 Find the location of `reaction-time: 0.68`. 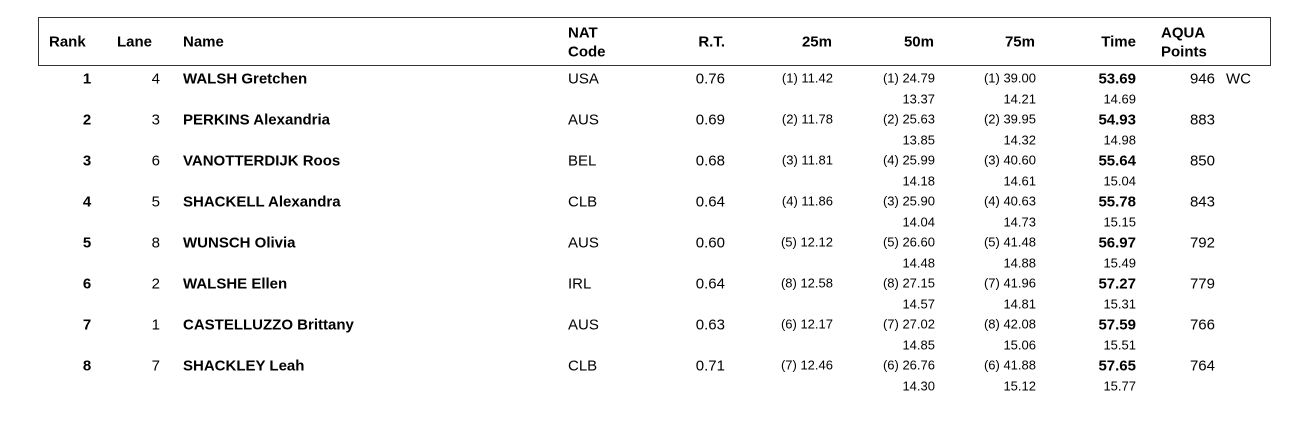

reaction-time: 0.68 is located at coordinates (710, 161).